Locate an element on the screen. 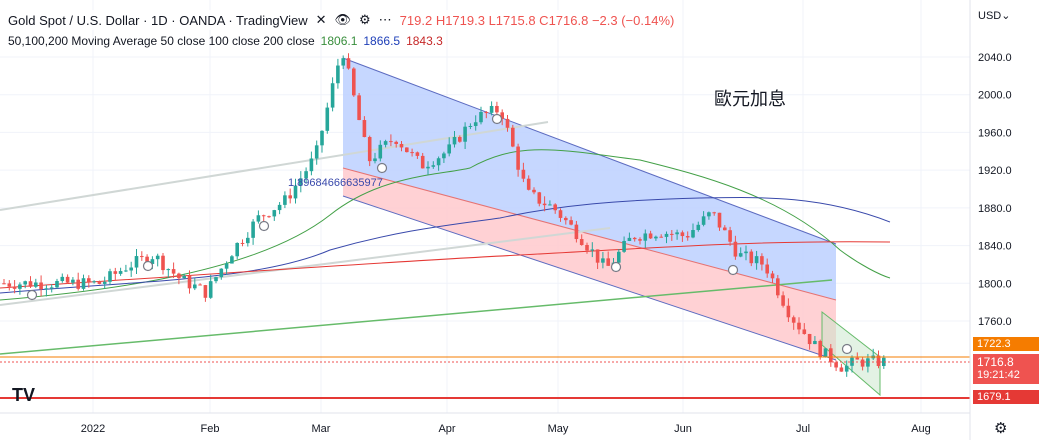 The width and height of the screenshot is (1043, 440). trendline-green is located at coordinates (416, 317).